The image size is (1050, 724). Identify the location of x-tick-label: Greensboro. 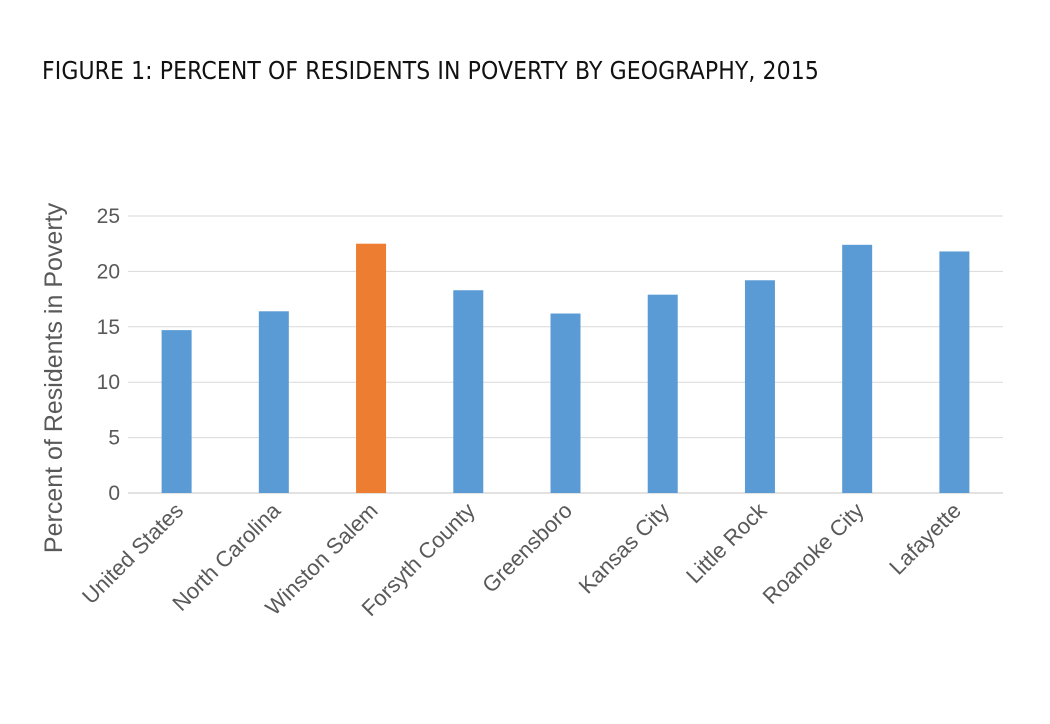
(527, 548).